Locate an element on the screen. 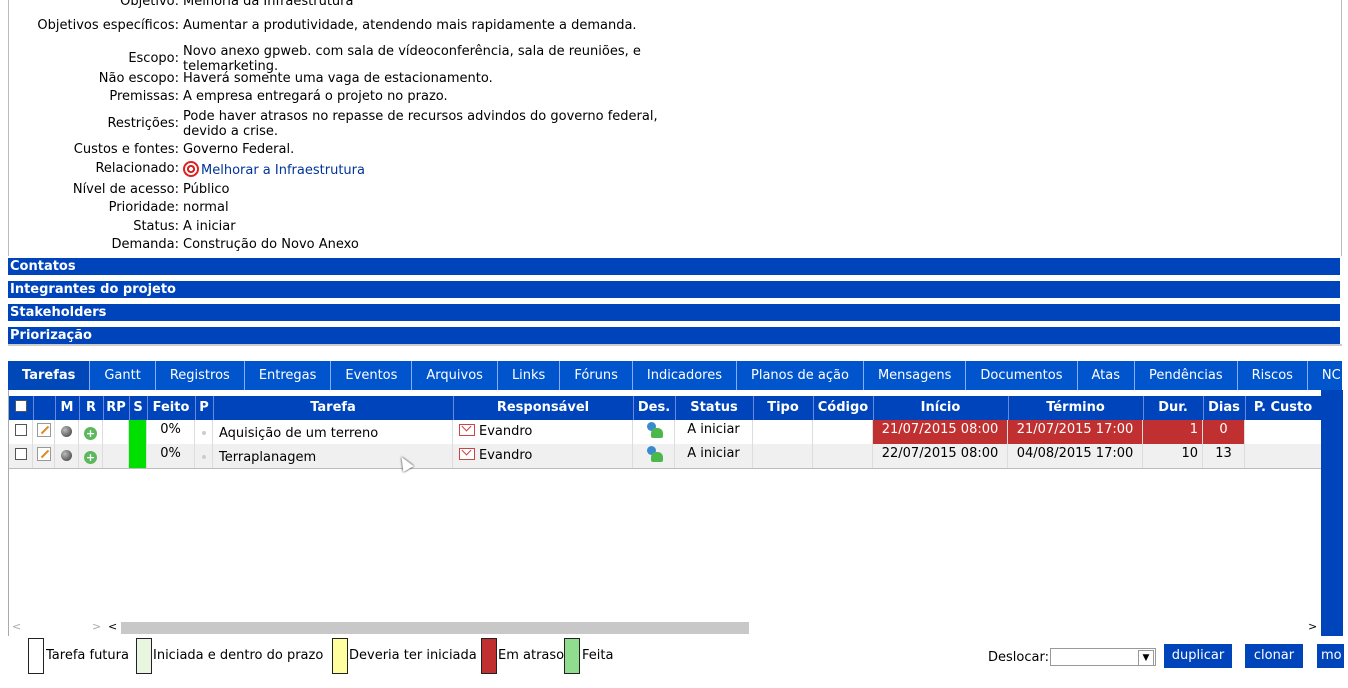 Image resolution: width=1348 pixels, height=688 pixels. col-codigo: Código is located at coordinates (843, 408).